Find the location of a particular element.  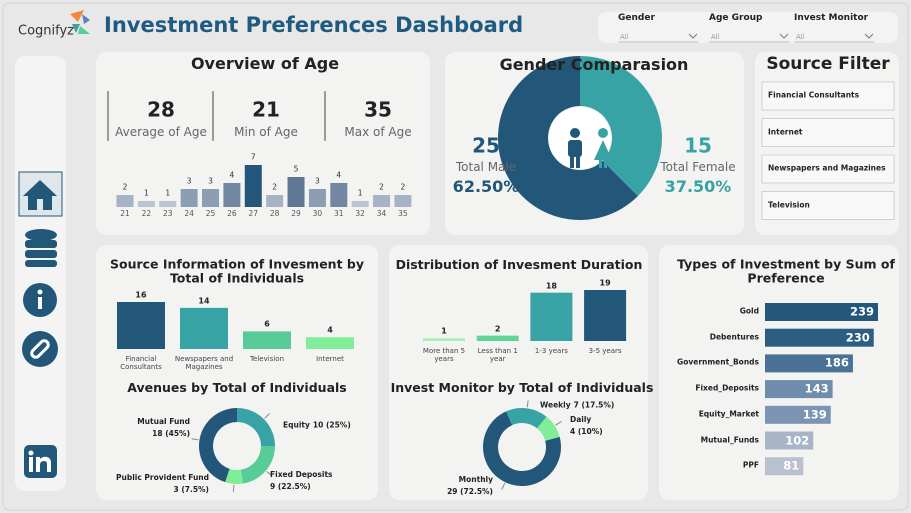

bar-value-label: 19 is located at coordinates (605, 283).